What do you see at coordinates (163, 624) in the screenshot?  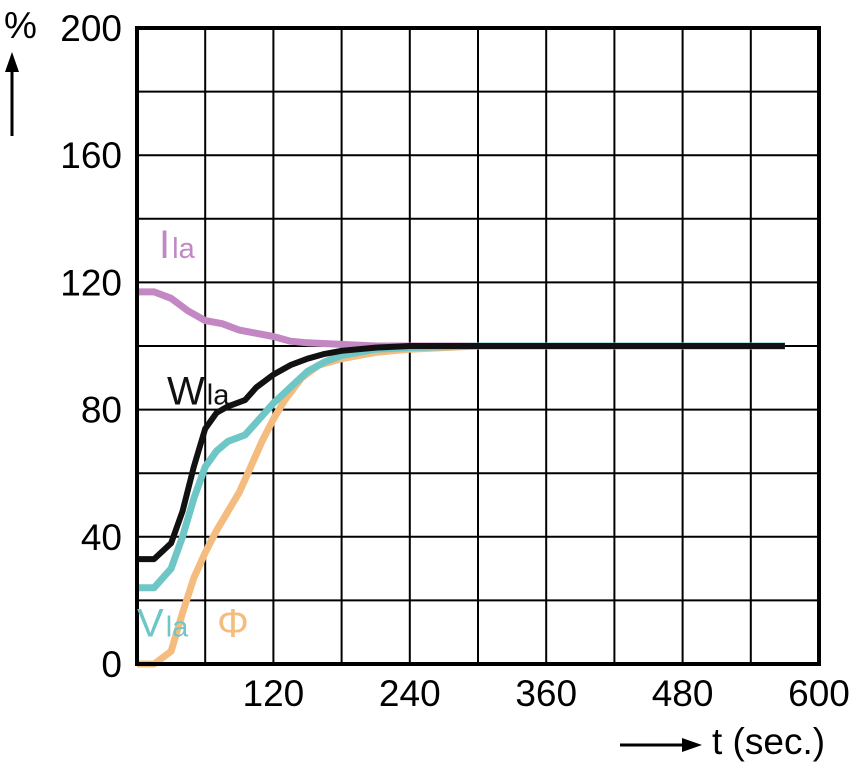 I see `series-label: Vla` at bounding box center [163, 624].